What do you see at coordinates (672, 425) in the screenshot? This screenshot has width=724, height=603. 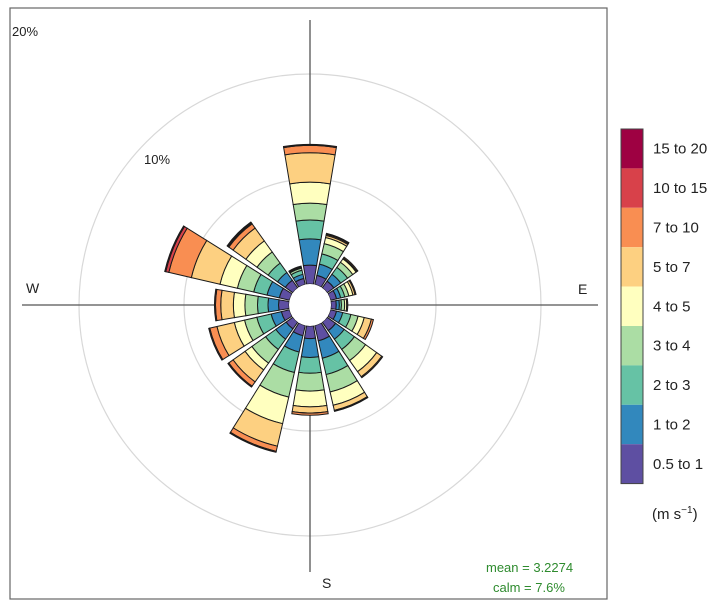 I see `legend-label-1: 1 to 2` at bounding box center [672, 425].